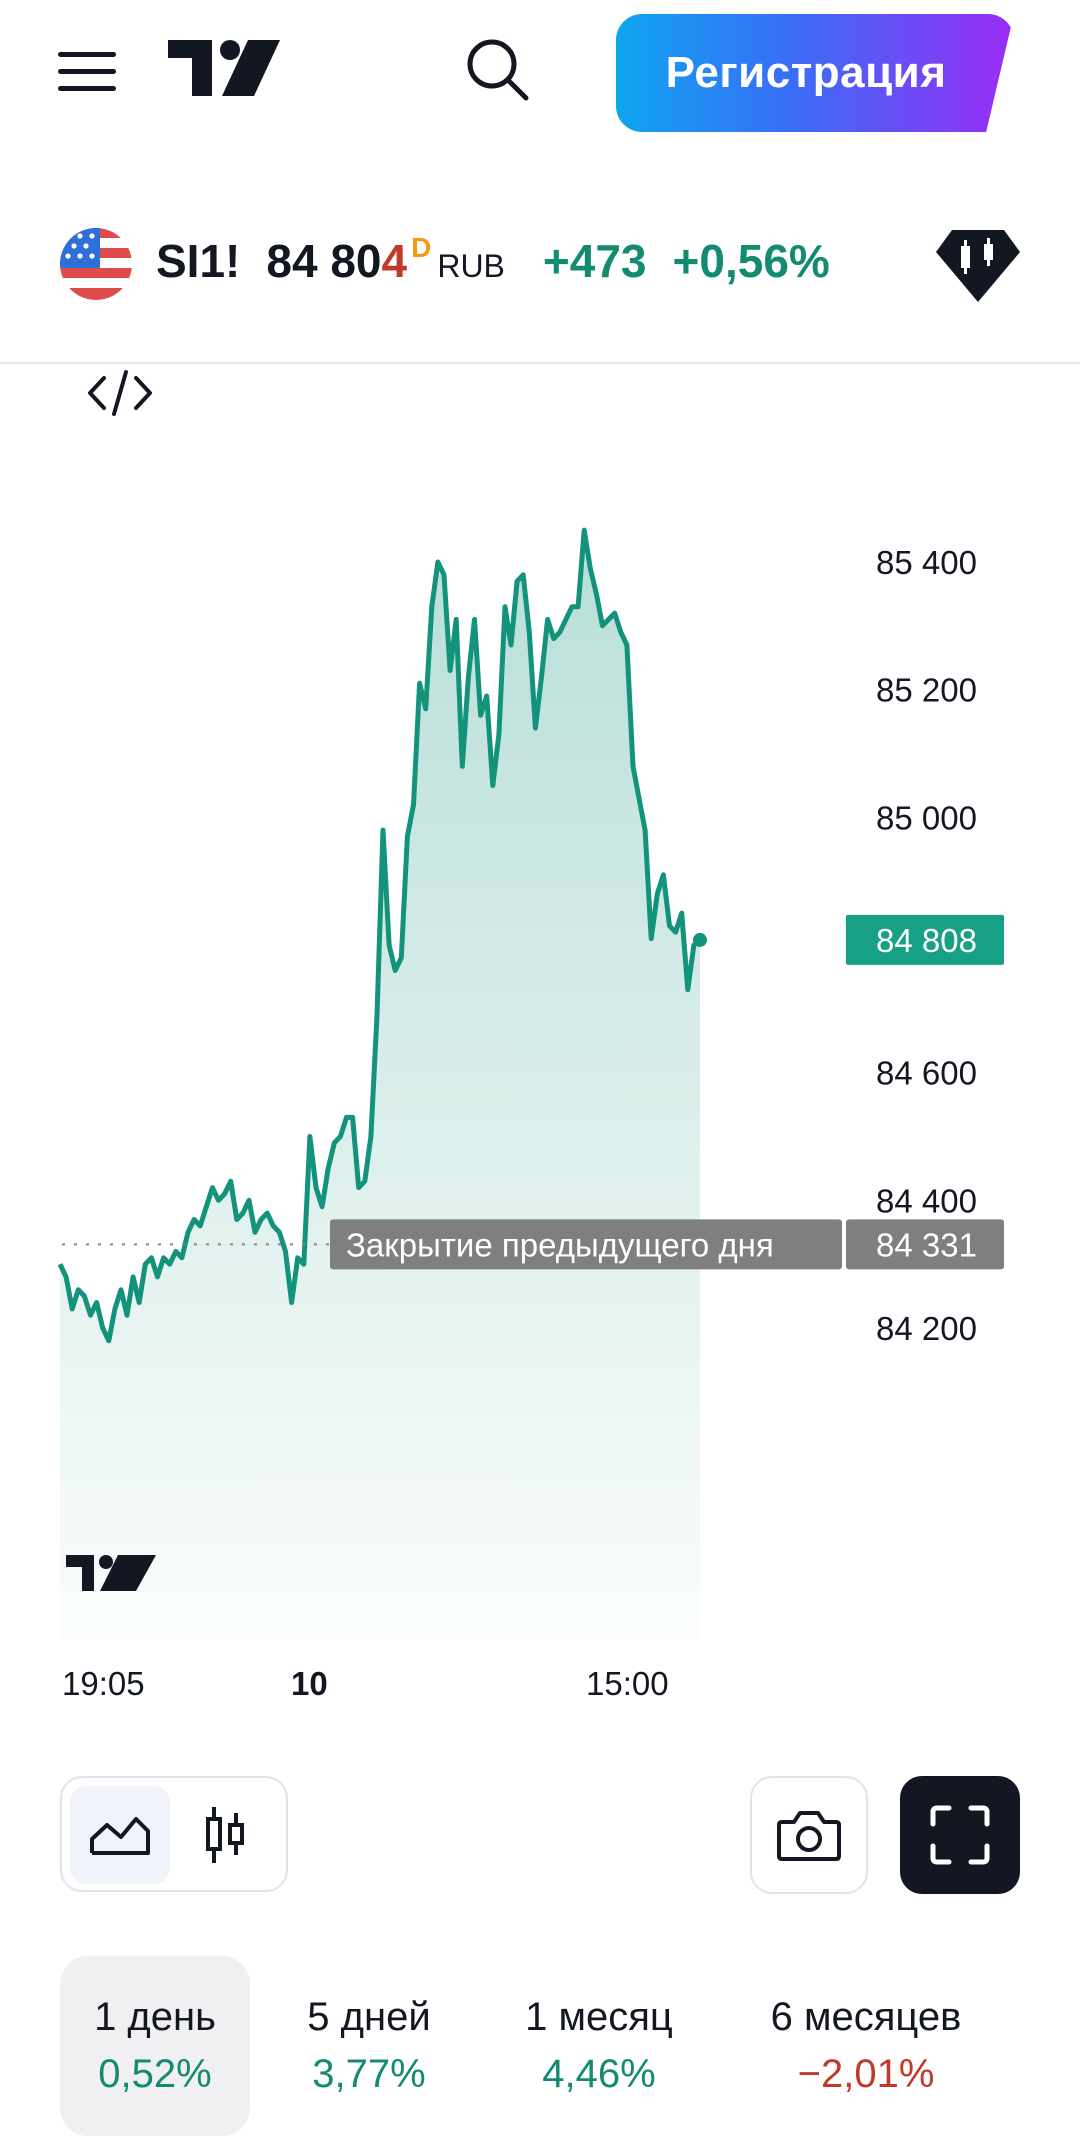 This screenshot has width=1080, height=2138. I want to click on period-label: 5 дней, so click(369, 2017).